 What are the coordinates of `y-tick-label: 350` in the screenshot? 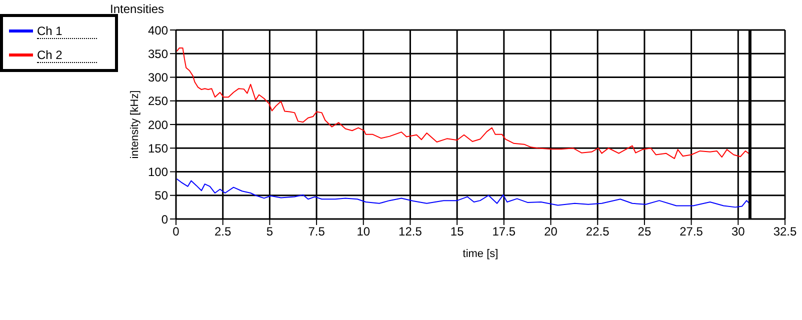 It's located at (158, 53).